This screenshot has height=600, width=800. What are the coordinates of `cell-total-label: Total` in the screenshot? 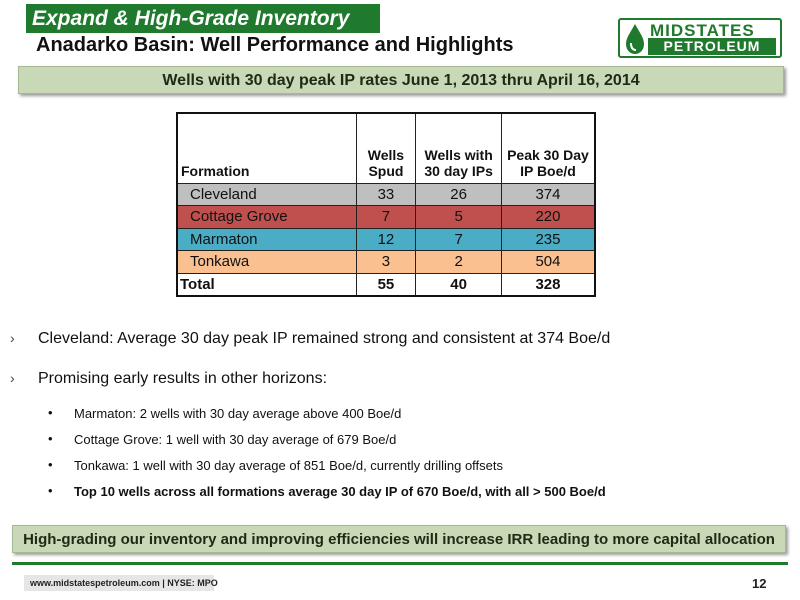 It's located at (266, 284).